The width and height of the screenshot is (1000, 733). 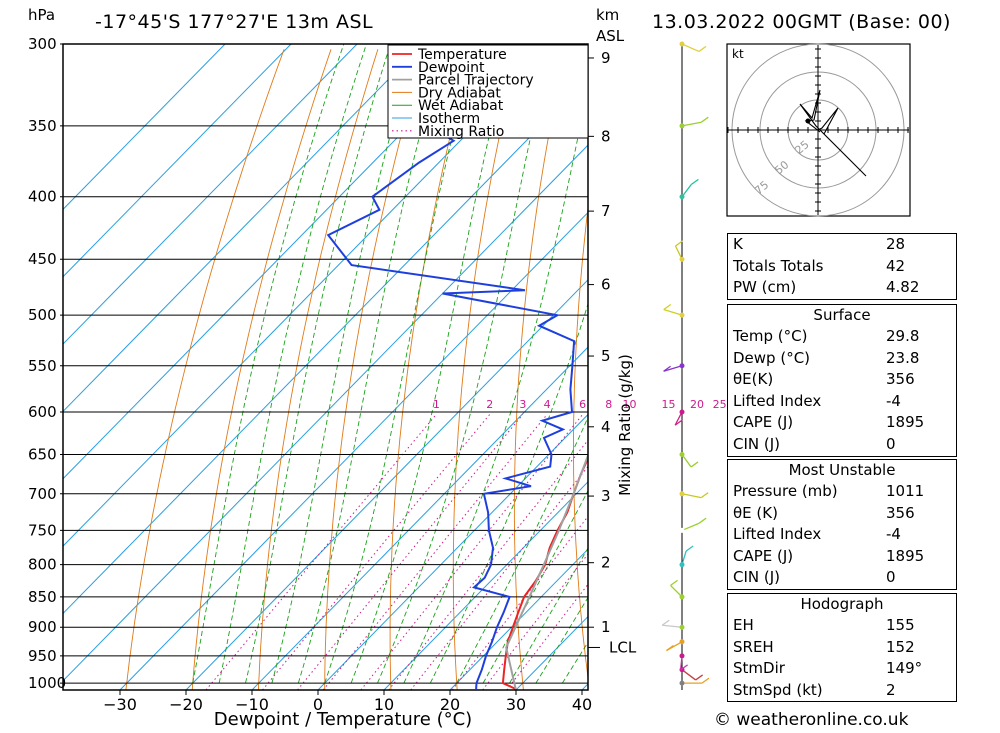 I want to click on surface-cape-label: CAPE (J), so click(x=763, y=422).